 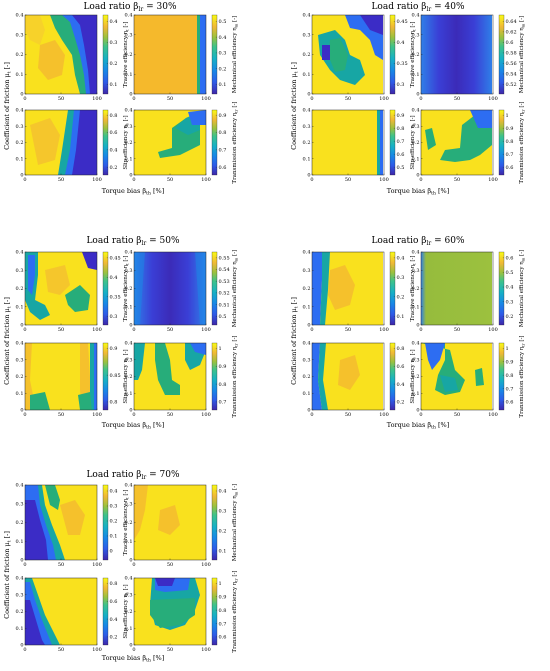 I want to click on heatmap-50-mechanical, so click(x=170, y=288).